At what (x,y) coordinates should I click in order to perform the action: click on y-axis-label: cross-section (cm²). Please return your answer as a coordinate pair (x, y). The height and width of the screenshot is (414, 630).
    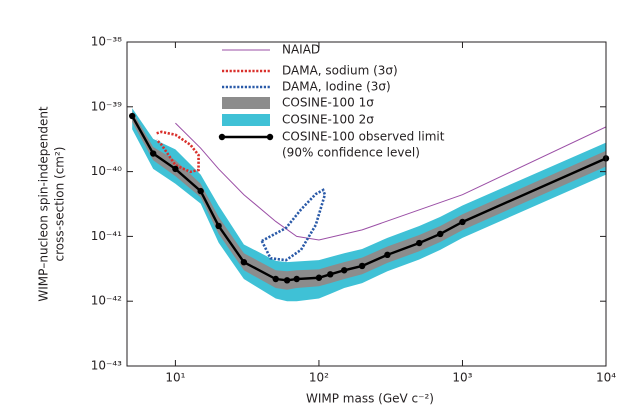
    Looking at the image, I should click on (60, 204).